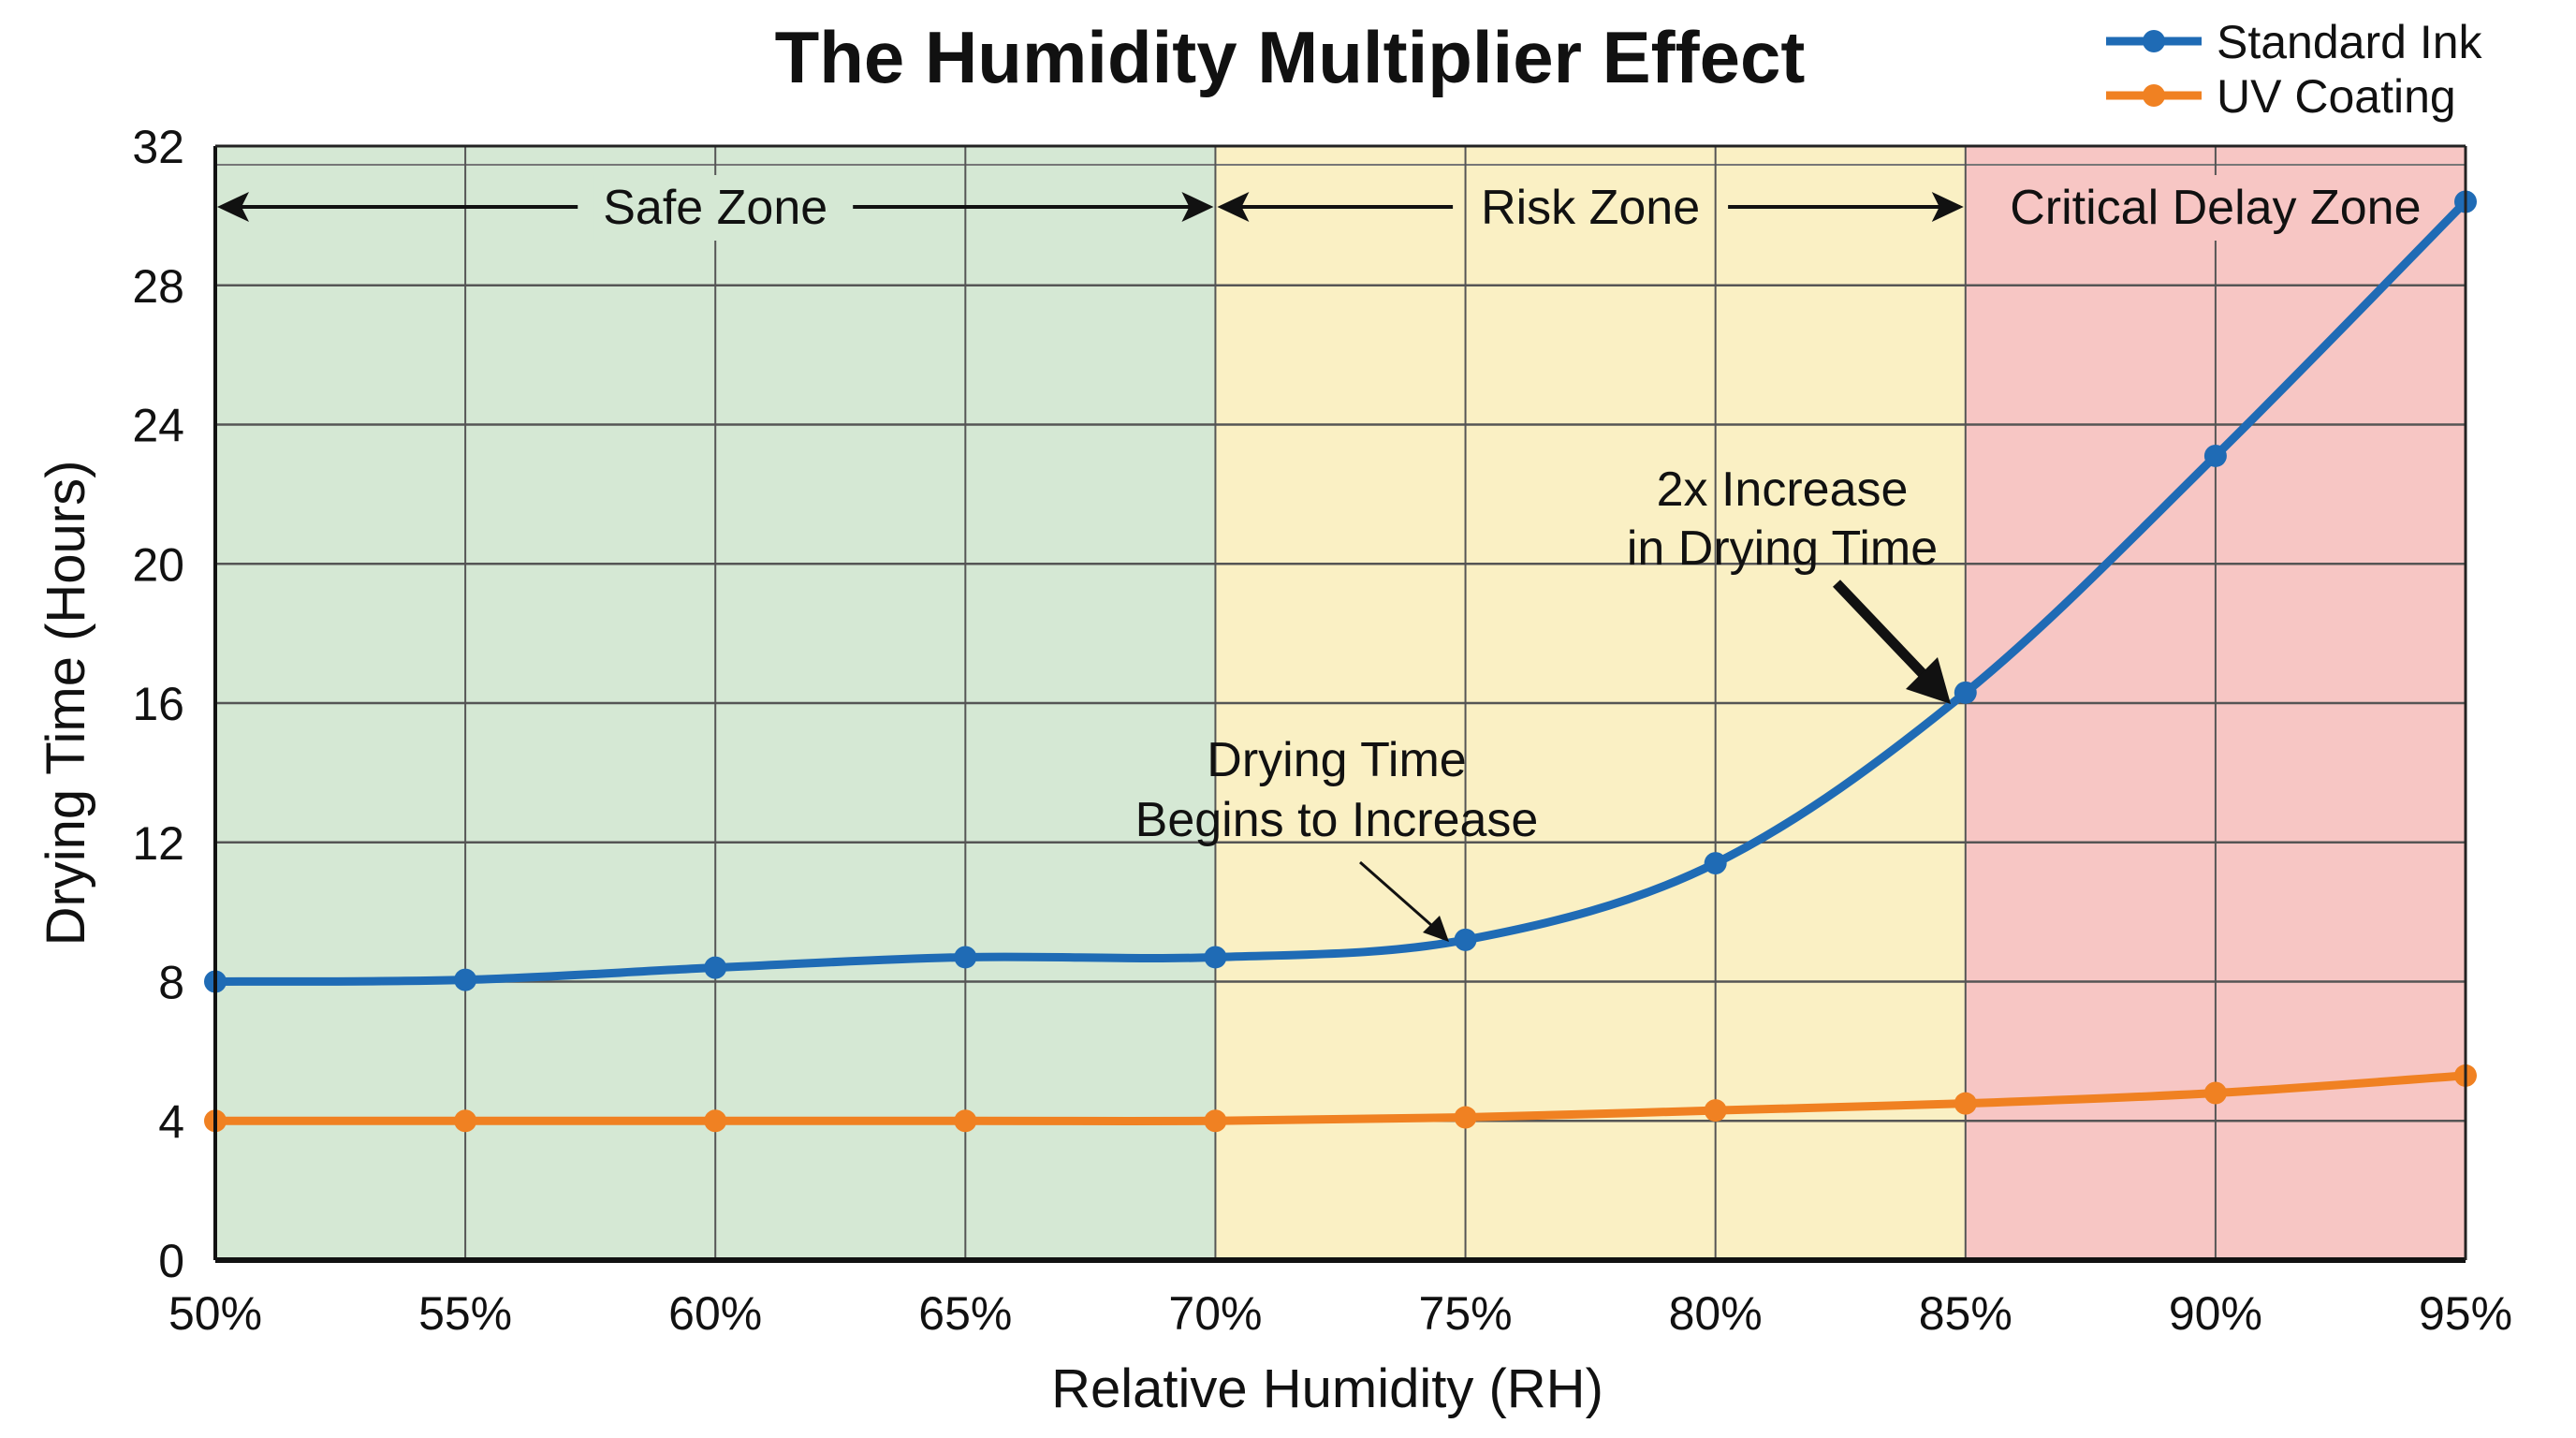  I want to click on annotation-arrowhead-thin, so click(1436, 929).